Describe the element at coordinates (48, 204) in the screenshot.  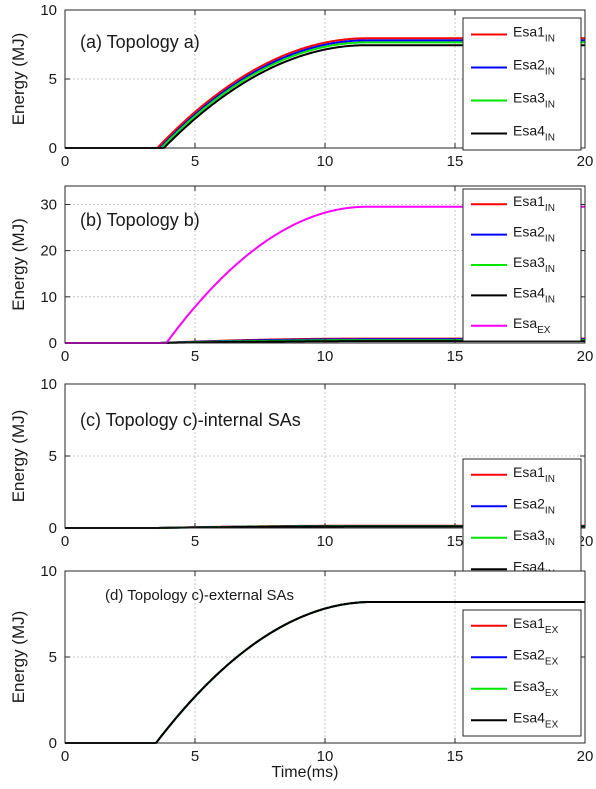
I see `y-tick-label: 30` at that location.